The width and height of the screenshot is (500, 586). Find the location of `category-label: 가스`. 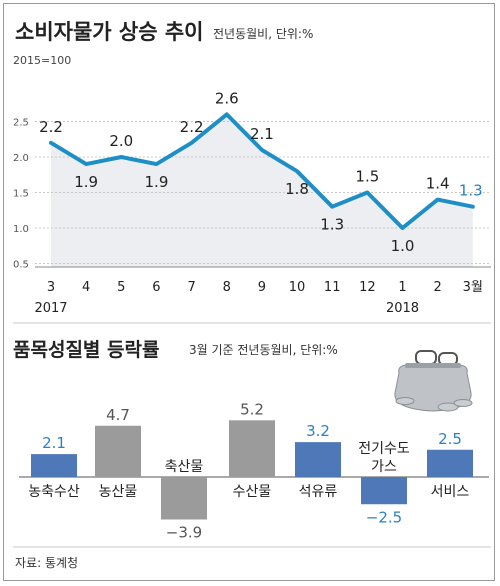

category-label: 가스 is located at coordinates (384, 467).